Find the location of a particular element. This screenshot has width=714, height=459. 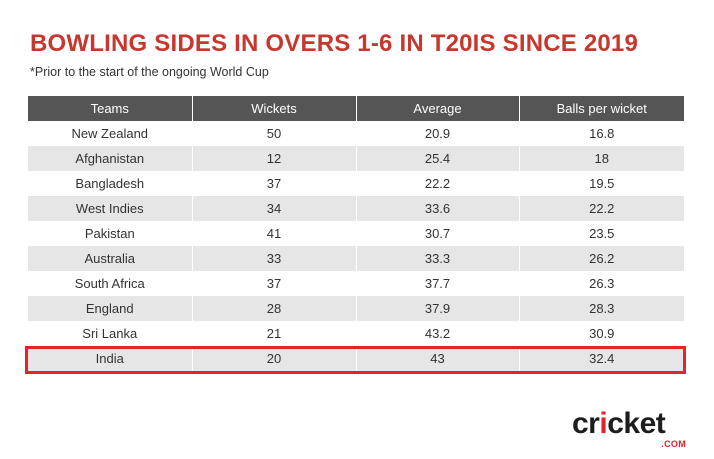

table-row: New Zealand 50 20.9 16.8 is located at coordinates (356, 133).